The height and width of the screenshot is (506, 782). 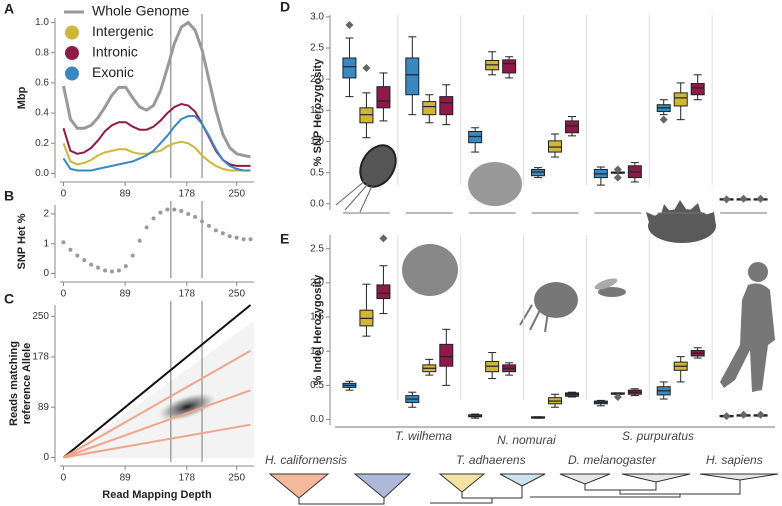 What do you see at coordinates (318, 330) in the screenshot?
I see `y-axis-label: % Indel Herozygosity` at bounding box center [318, 330].